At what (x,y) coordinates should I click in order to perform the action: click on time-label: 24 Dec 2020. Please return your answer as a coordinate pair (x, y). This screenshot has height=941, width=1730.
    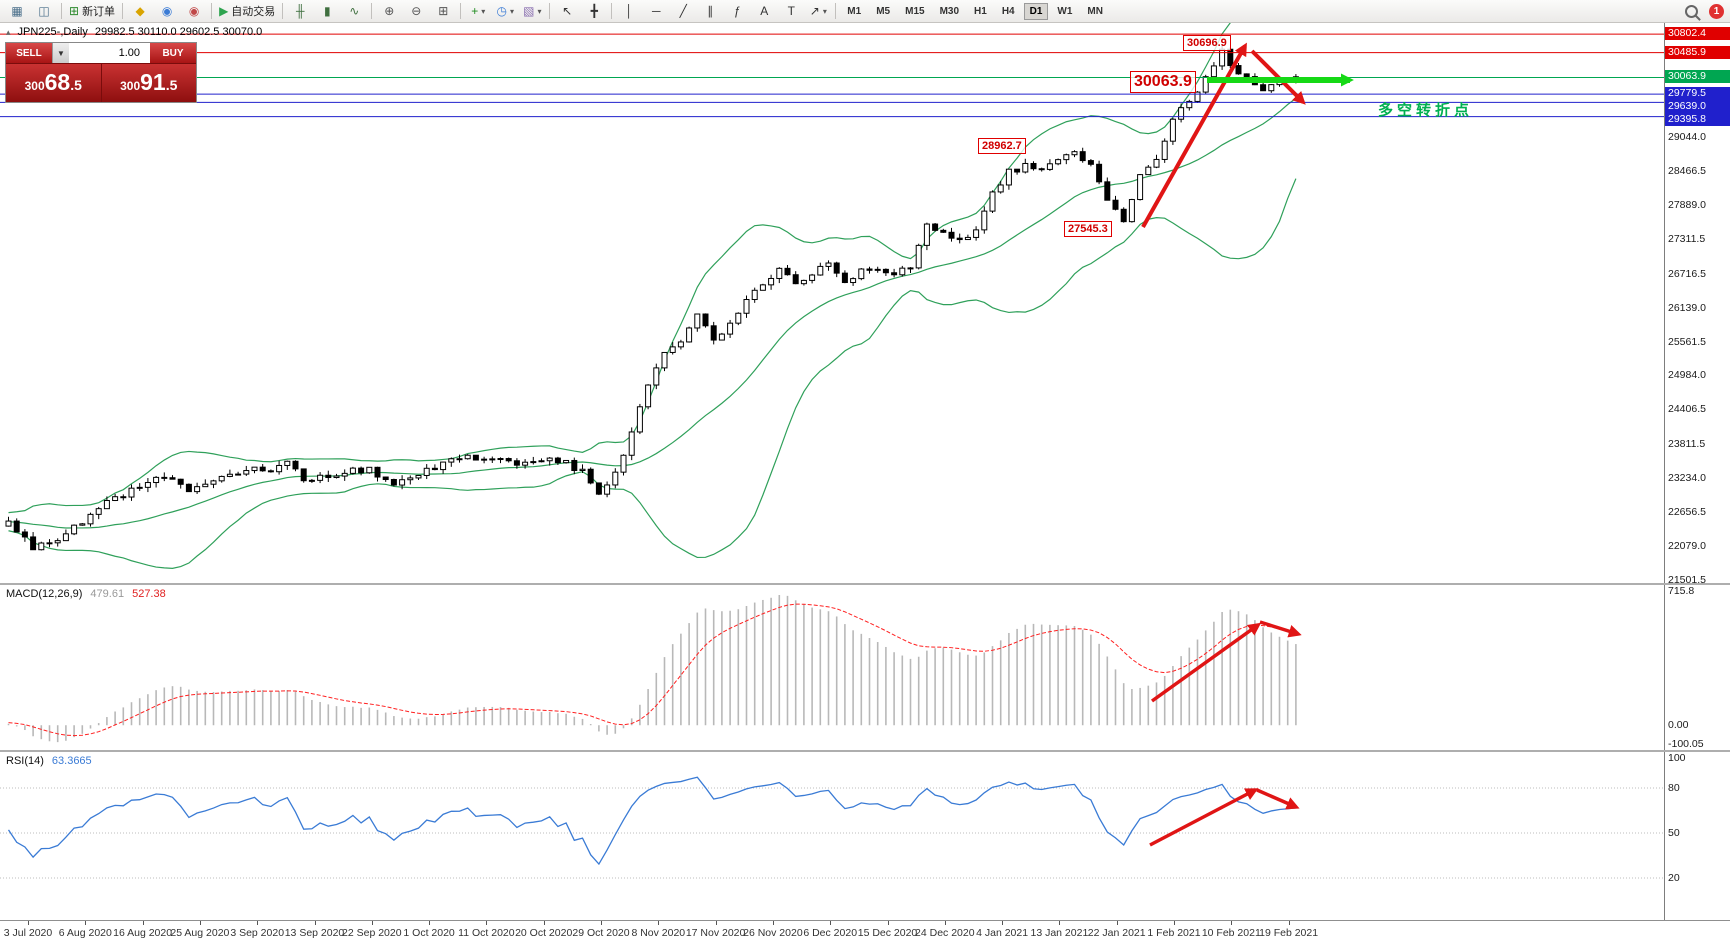
    Looking at the image, I should click on (945, 933).